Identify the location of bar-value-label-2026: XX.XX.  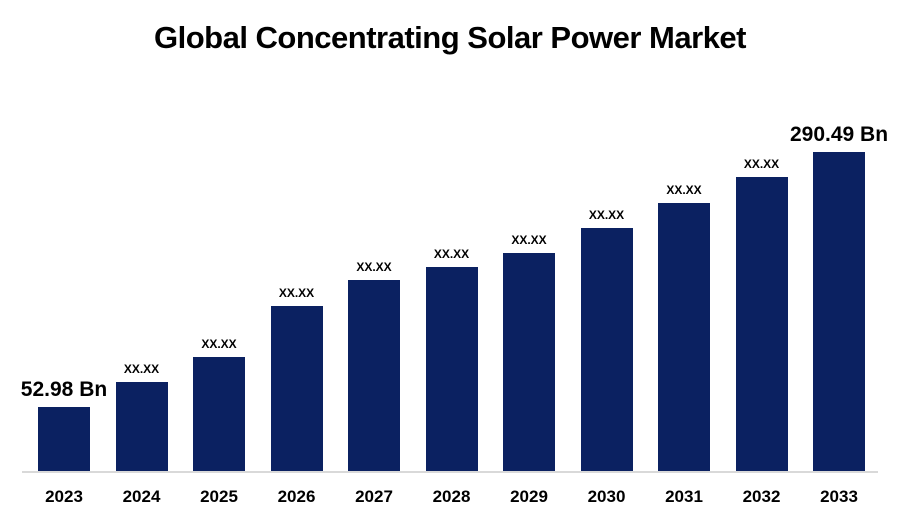
(296, 293).